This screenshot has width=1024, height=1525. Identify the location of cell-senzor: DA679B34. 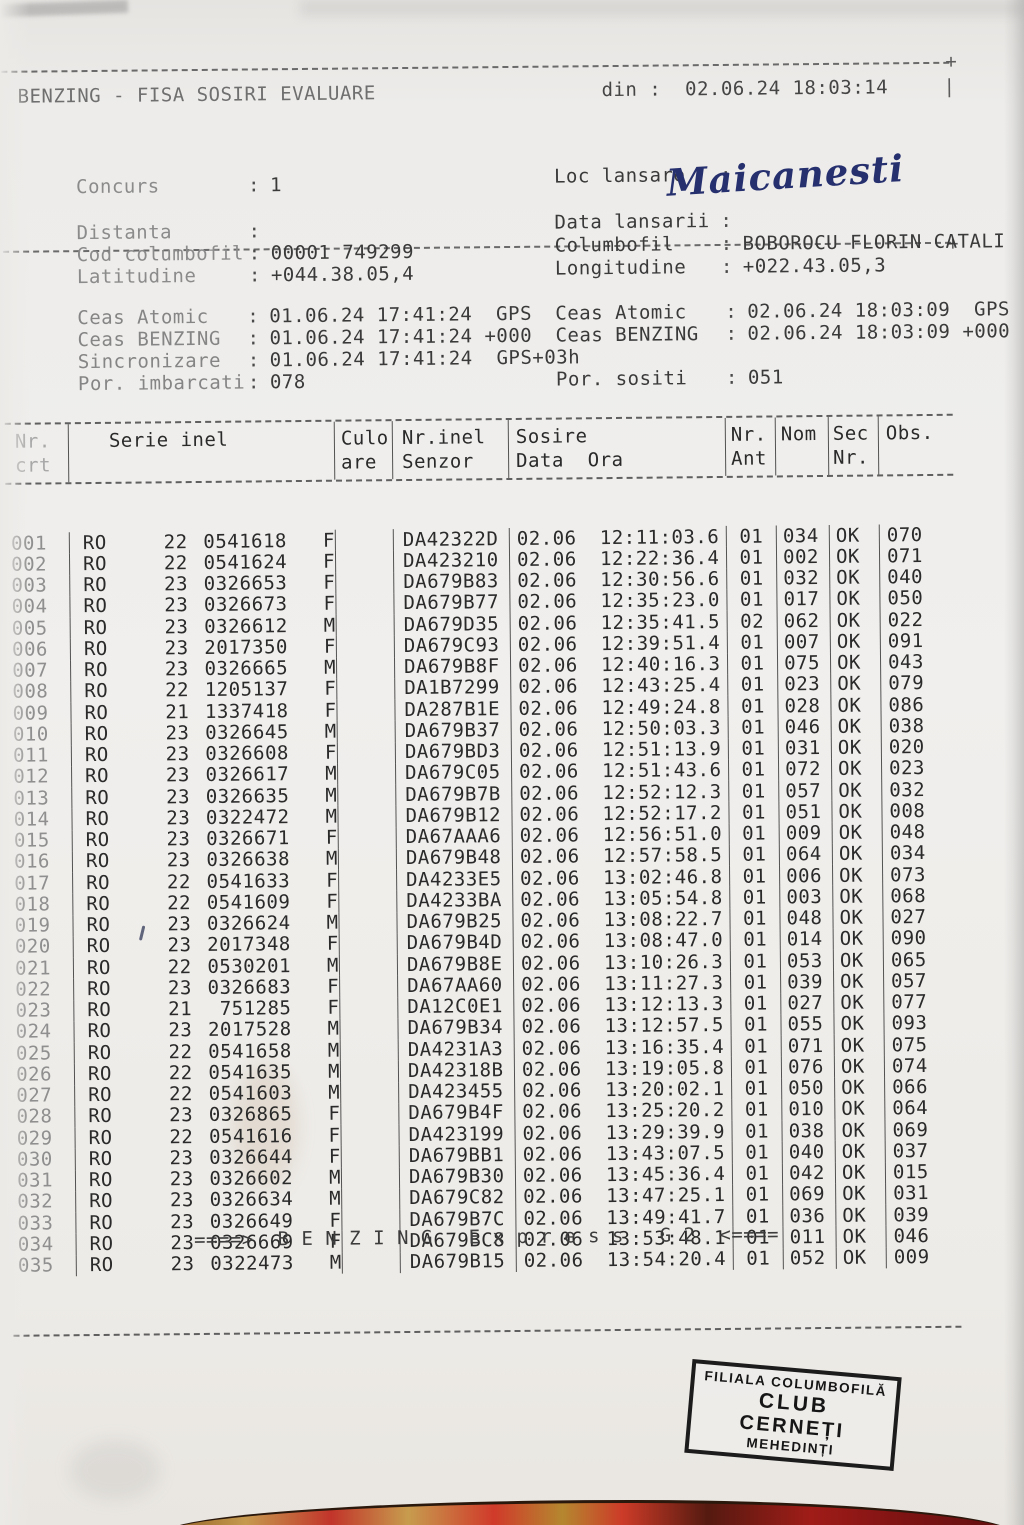
(456, 1028).